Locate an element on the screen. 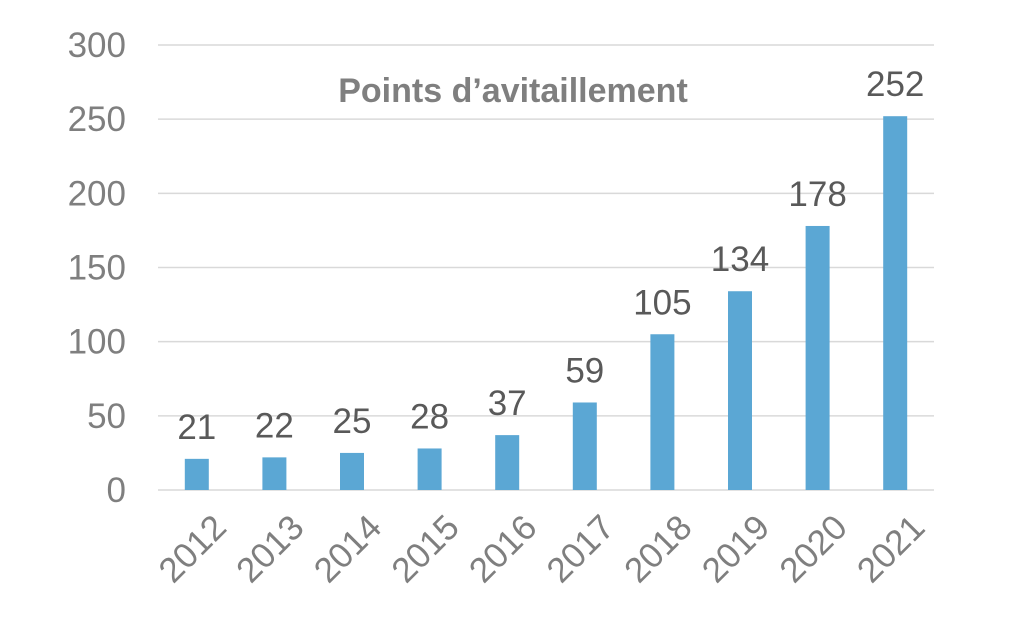  y-axis-ticks: 0 50 100 150 200 250 300 is located at coordinates (97, 268).